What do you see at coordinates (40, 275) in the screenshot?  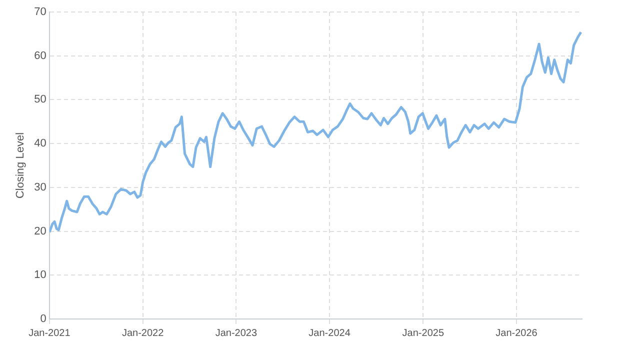 I see `y-tick-label: 10` at bounding box center [40, 275].